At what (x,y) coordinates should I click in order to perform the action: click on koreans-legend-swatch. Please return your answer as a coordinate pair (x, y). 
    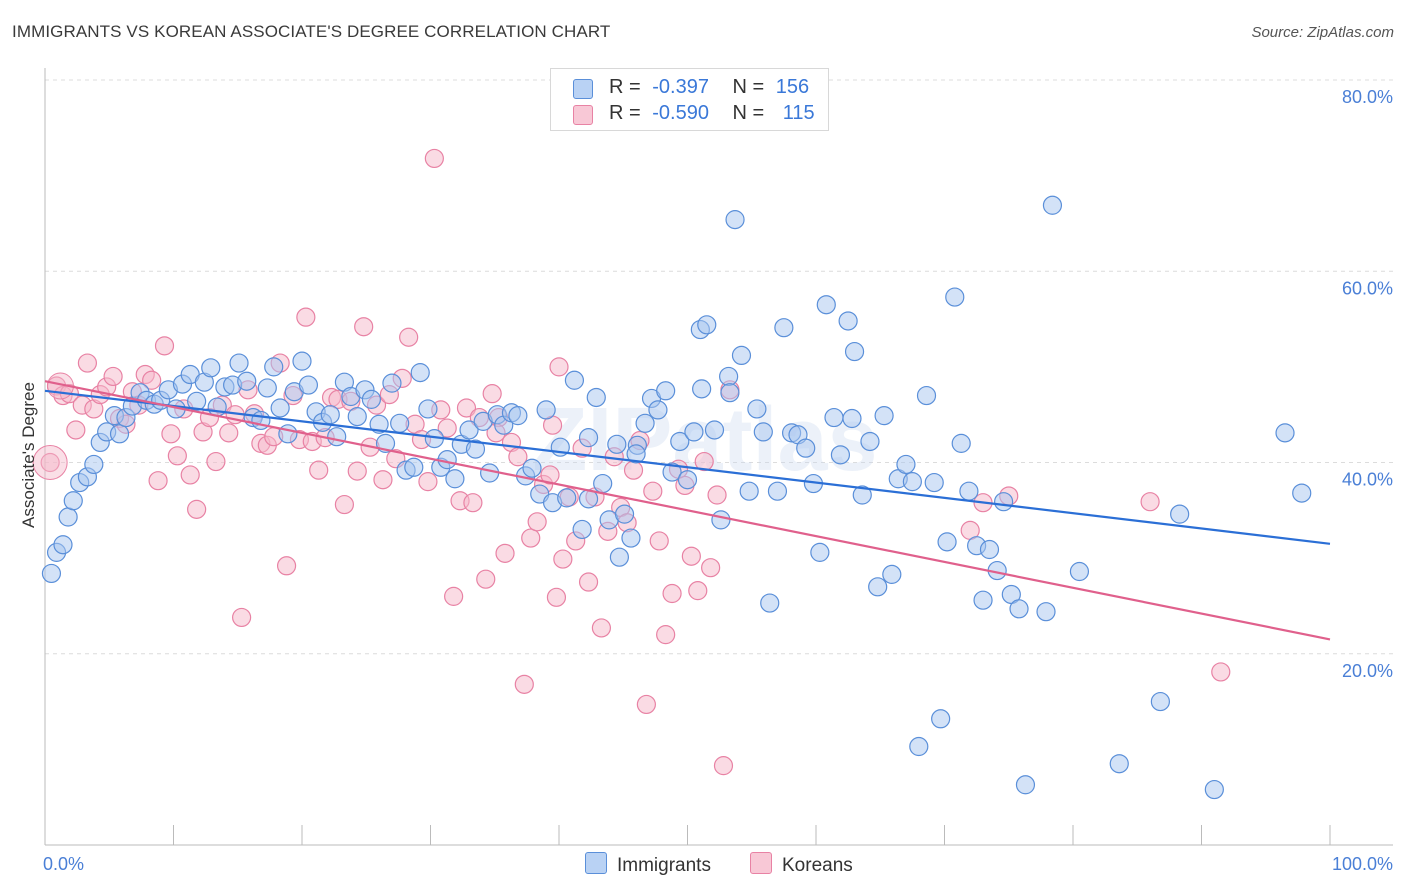
    Looking at the image, I should click on (761, 863).